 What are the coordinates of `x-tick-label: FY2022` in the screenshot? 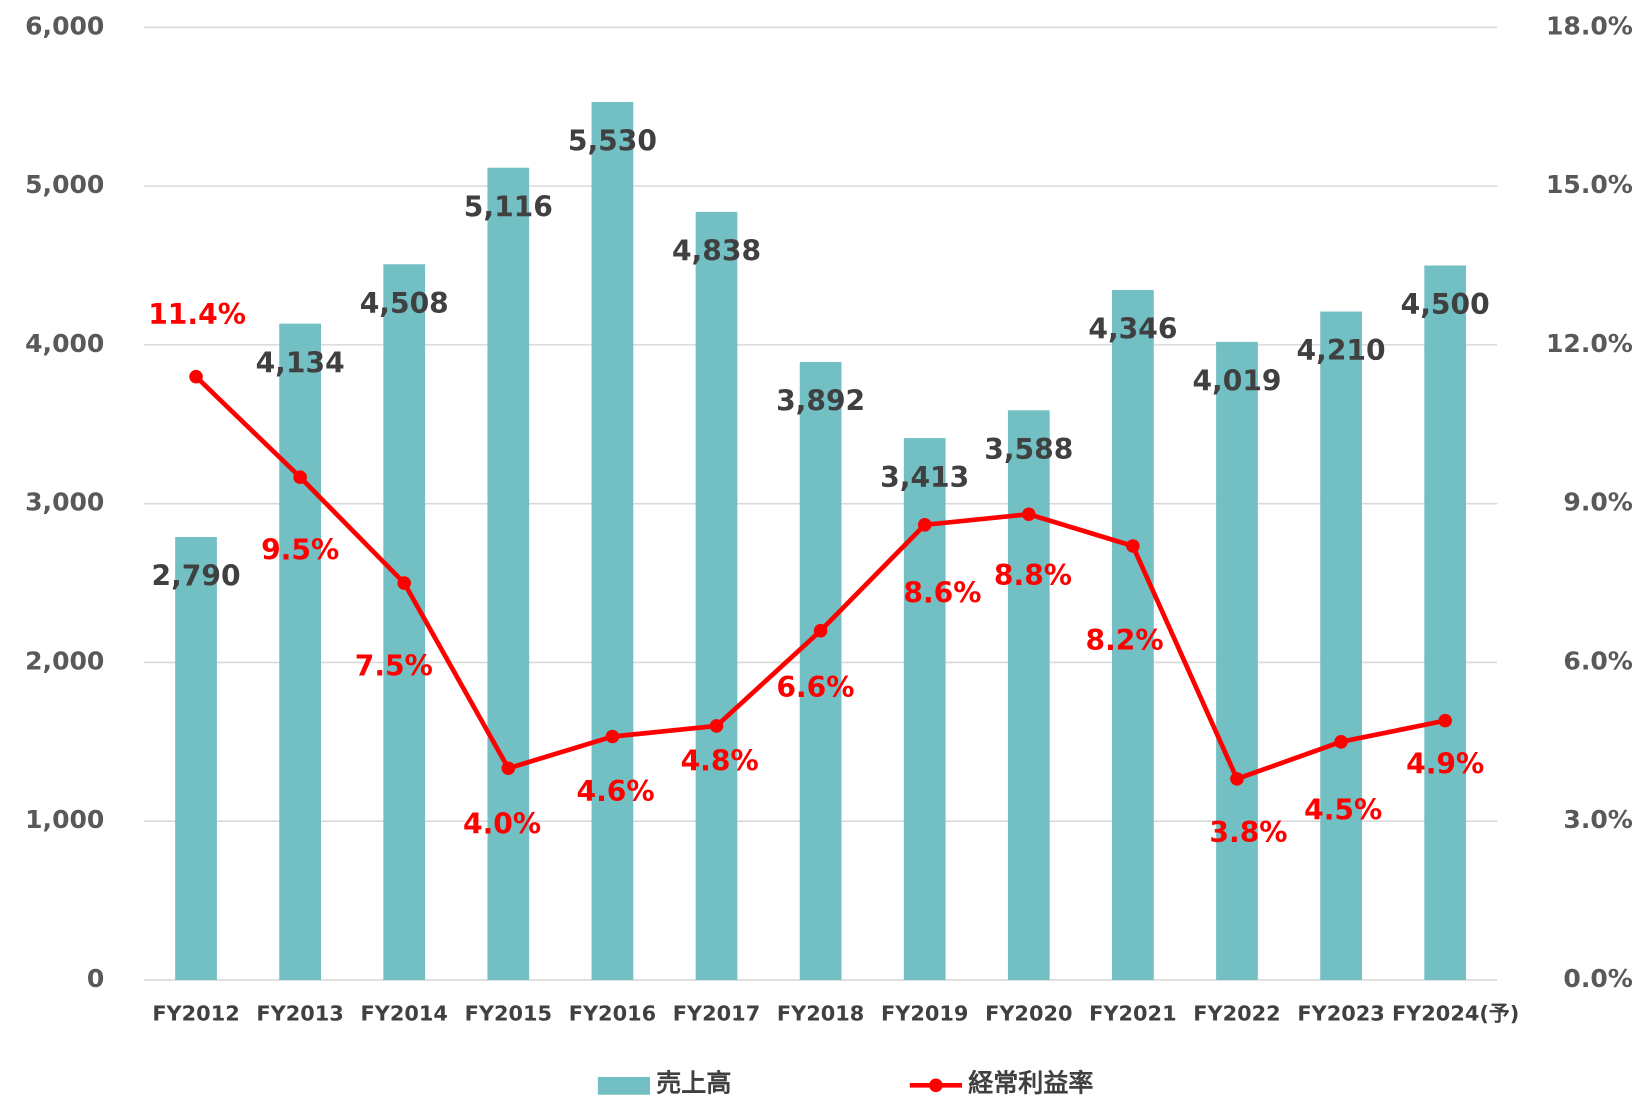 It's located at (1236, 1013).